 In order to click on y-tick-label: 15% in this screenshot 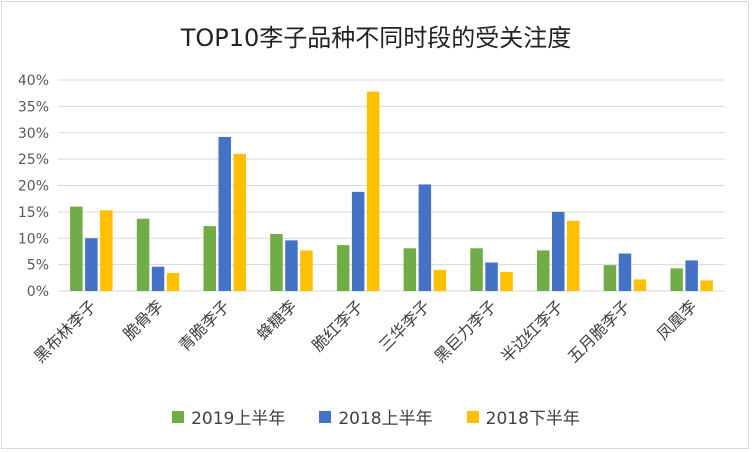, I will do `click(33, 213)`.